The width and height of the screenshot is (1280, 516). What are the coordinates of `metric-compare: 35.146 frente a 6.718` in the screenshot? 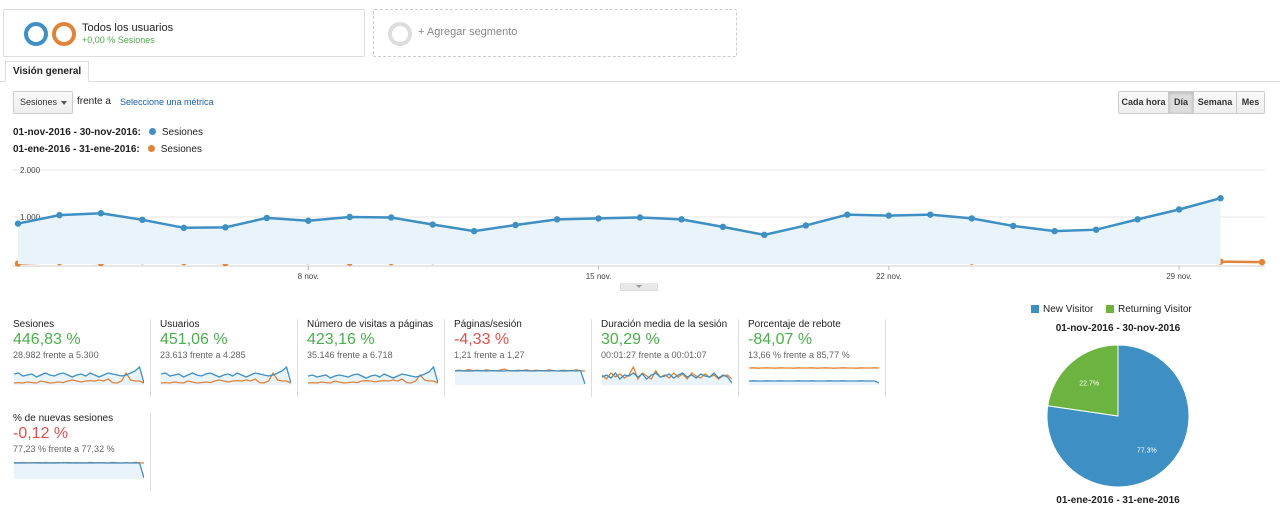 It's located at (350, 355).